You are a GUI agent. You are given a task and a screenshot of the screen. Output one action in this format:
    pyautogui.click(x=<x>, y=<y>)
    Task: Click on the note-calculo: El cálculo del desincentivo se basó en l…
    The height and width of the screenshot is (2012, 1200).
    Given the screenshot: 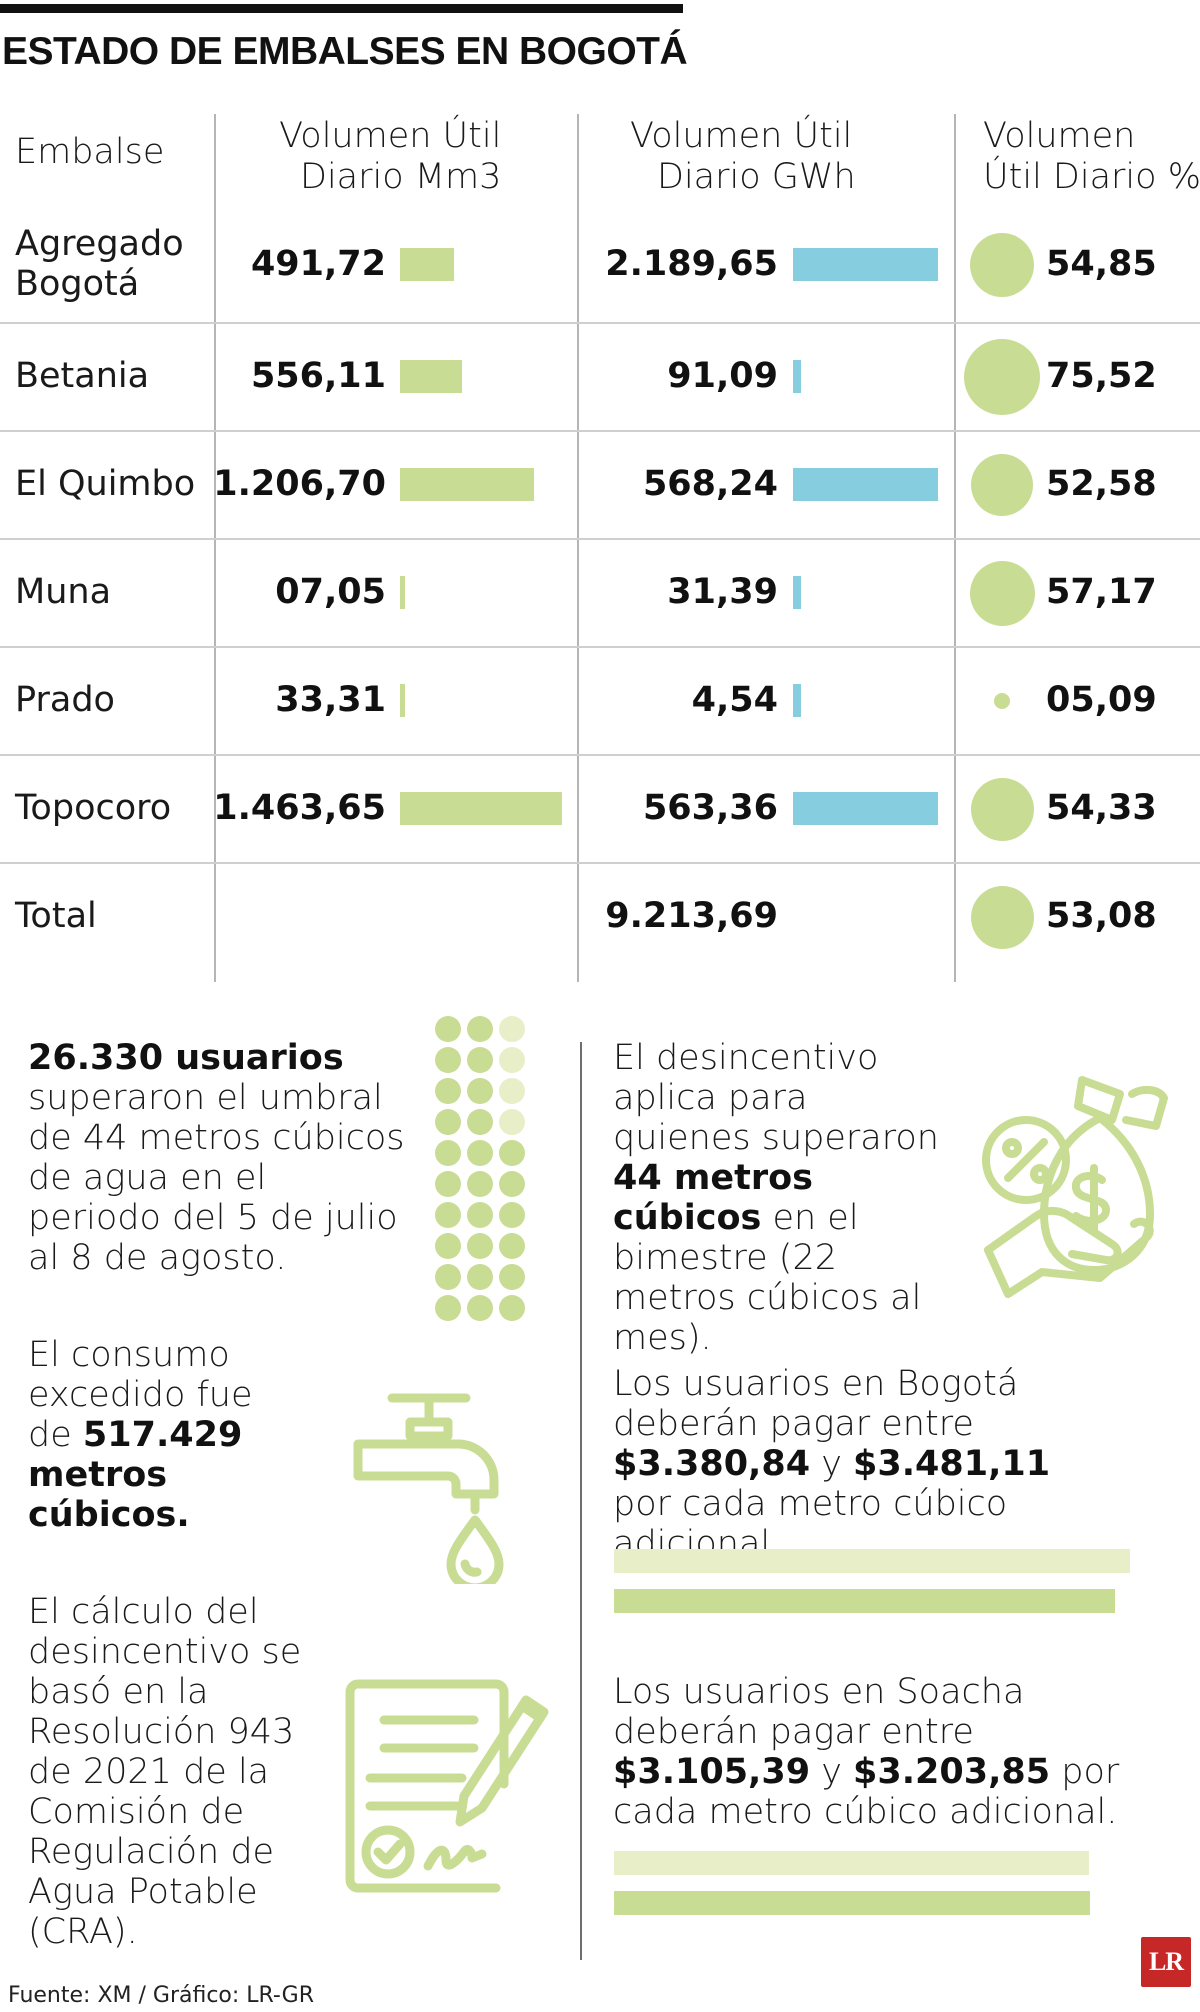 What is the action you would take?
    pyautogui.click(x=165, y=1772)
    